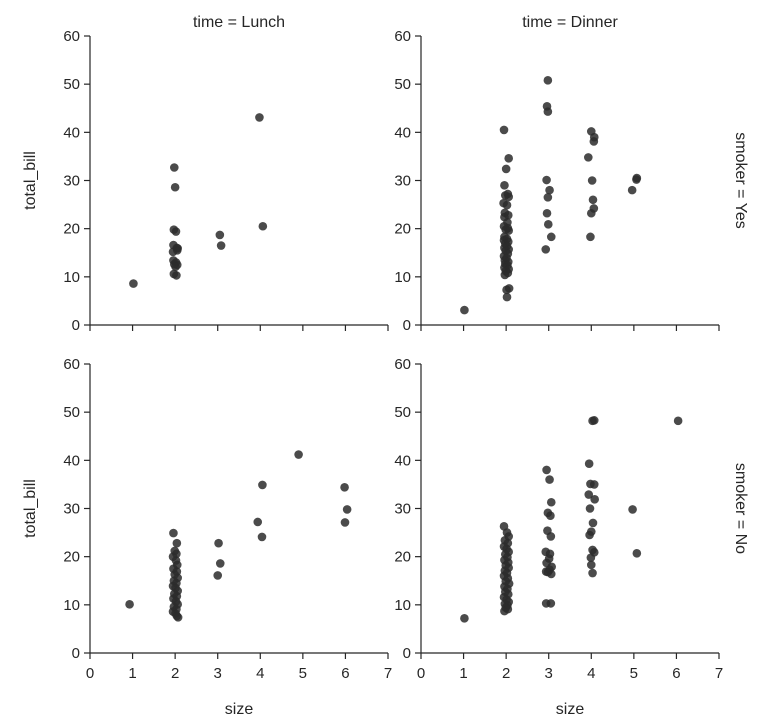  What do you see at coordinates (740, 508) in the screenshot?
I see `facet-row-title: smoker = No` at bounding box center [740, 508].